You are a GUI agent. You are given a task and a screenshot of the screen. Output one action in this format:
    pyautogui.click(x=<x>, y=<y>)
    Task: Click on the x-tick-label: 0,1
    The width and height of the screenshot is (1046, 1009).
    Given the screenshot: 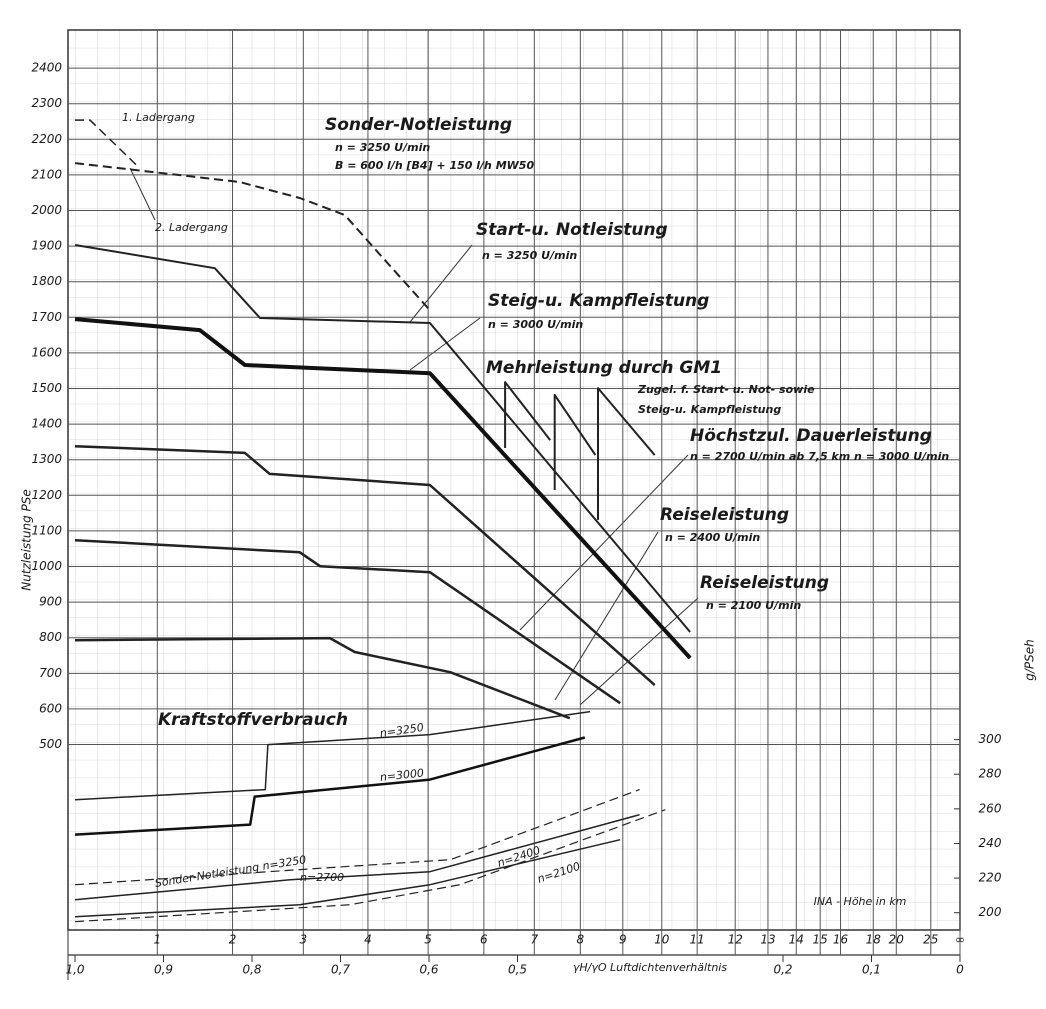 What is the action you would take?
    pyautogui.click(x=871, y=970)
    